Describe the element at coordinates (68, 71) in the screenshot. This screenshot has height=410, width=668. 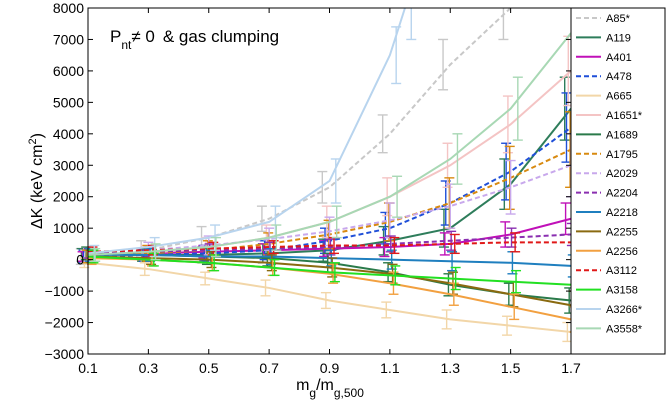
I see `y-tick-label: 6000` at that location.